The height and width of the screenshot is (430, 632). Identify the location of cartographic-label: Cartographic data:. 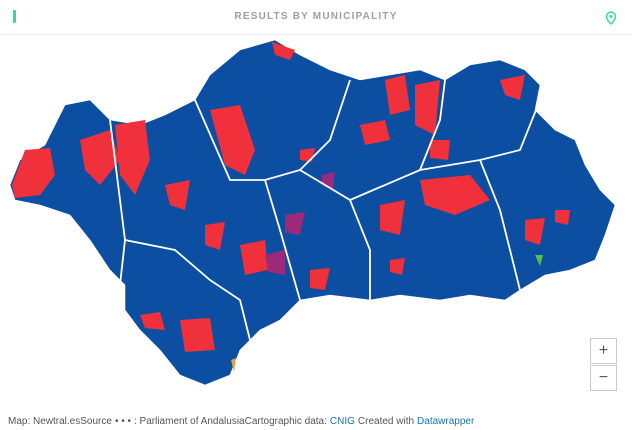
(285, 421).